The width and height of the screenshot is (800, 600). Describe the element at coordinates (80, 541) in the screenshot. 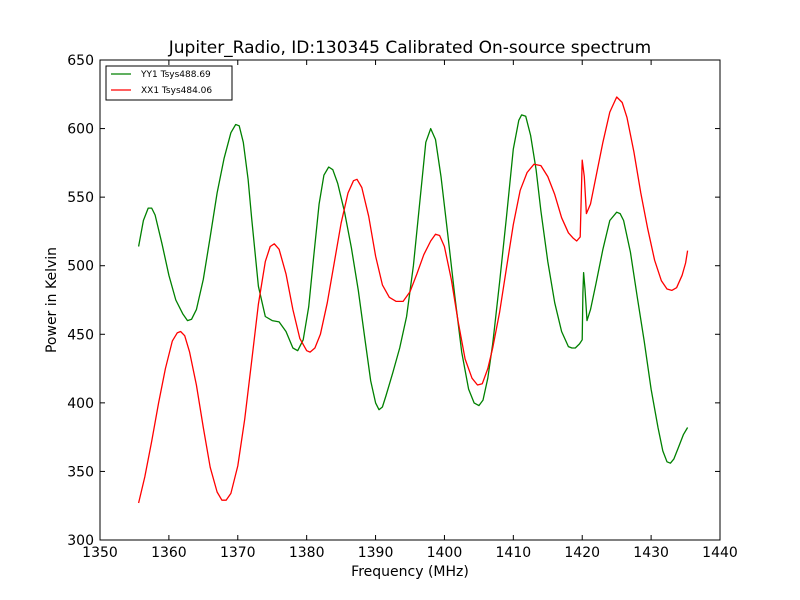

I see `y-tick-label: 300` at that location.